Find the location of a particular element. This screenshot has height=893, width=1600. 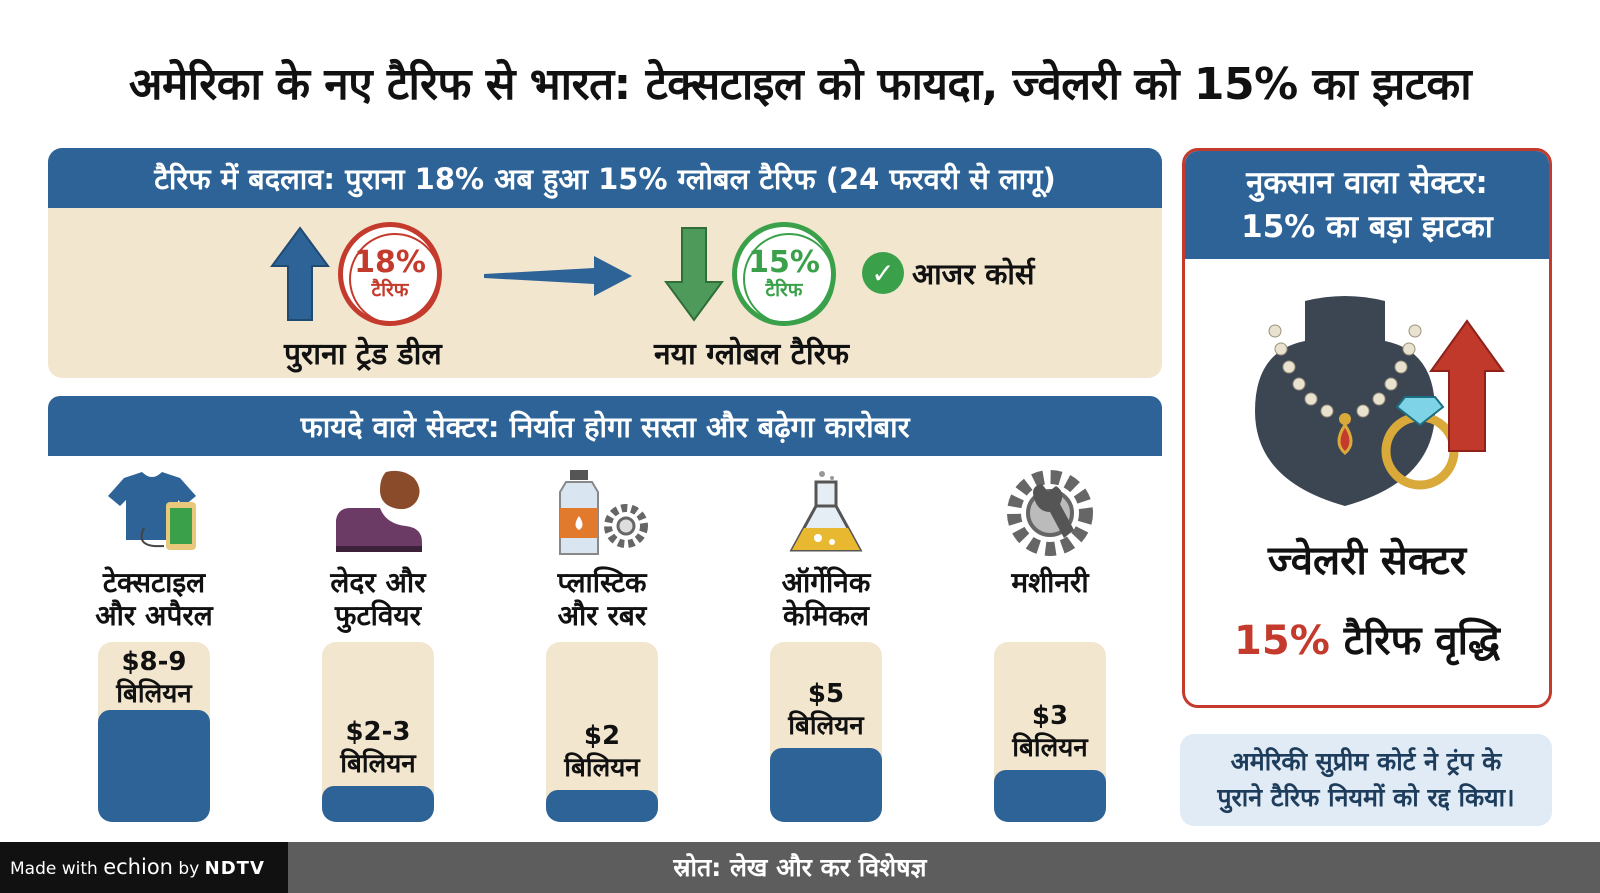

sector-name-line1: प्लास्टिक is located at coordinates (602, 582).